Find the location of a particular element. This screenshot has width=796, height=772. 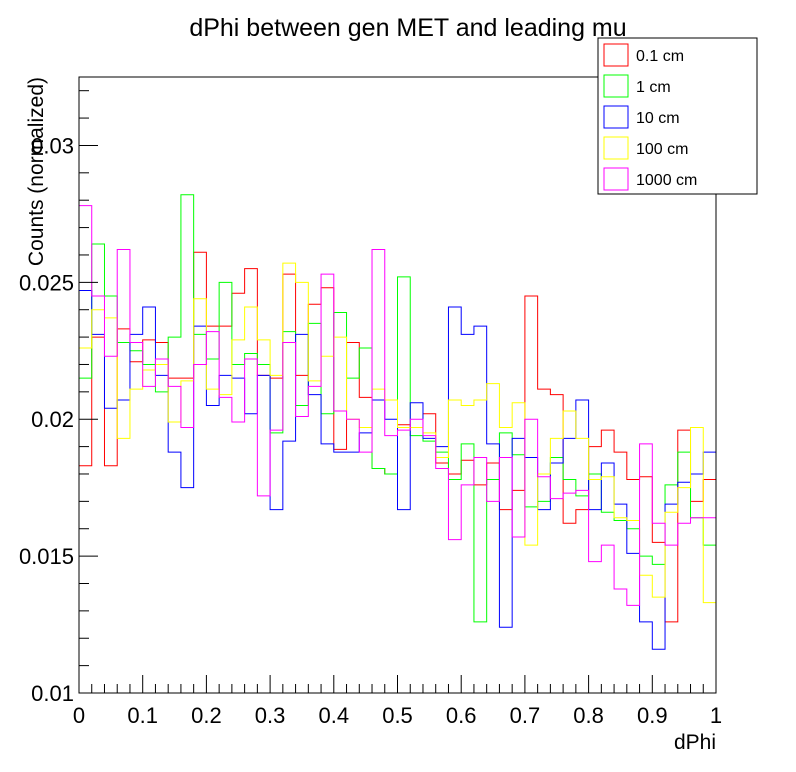

y-axis-label: Counts (normalized) is located at coordinates (36, 171).